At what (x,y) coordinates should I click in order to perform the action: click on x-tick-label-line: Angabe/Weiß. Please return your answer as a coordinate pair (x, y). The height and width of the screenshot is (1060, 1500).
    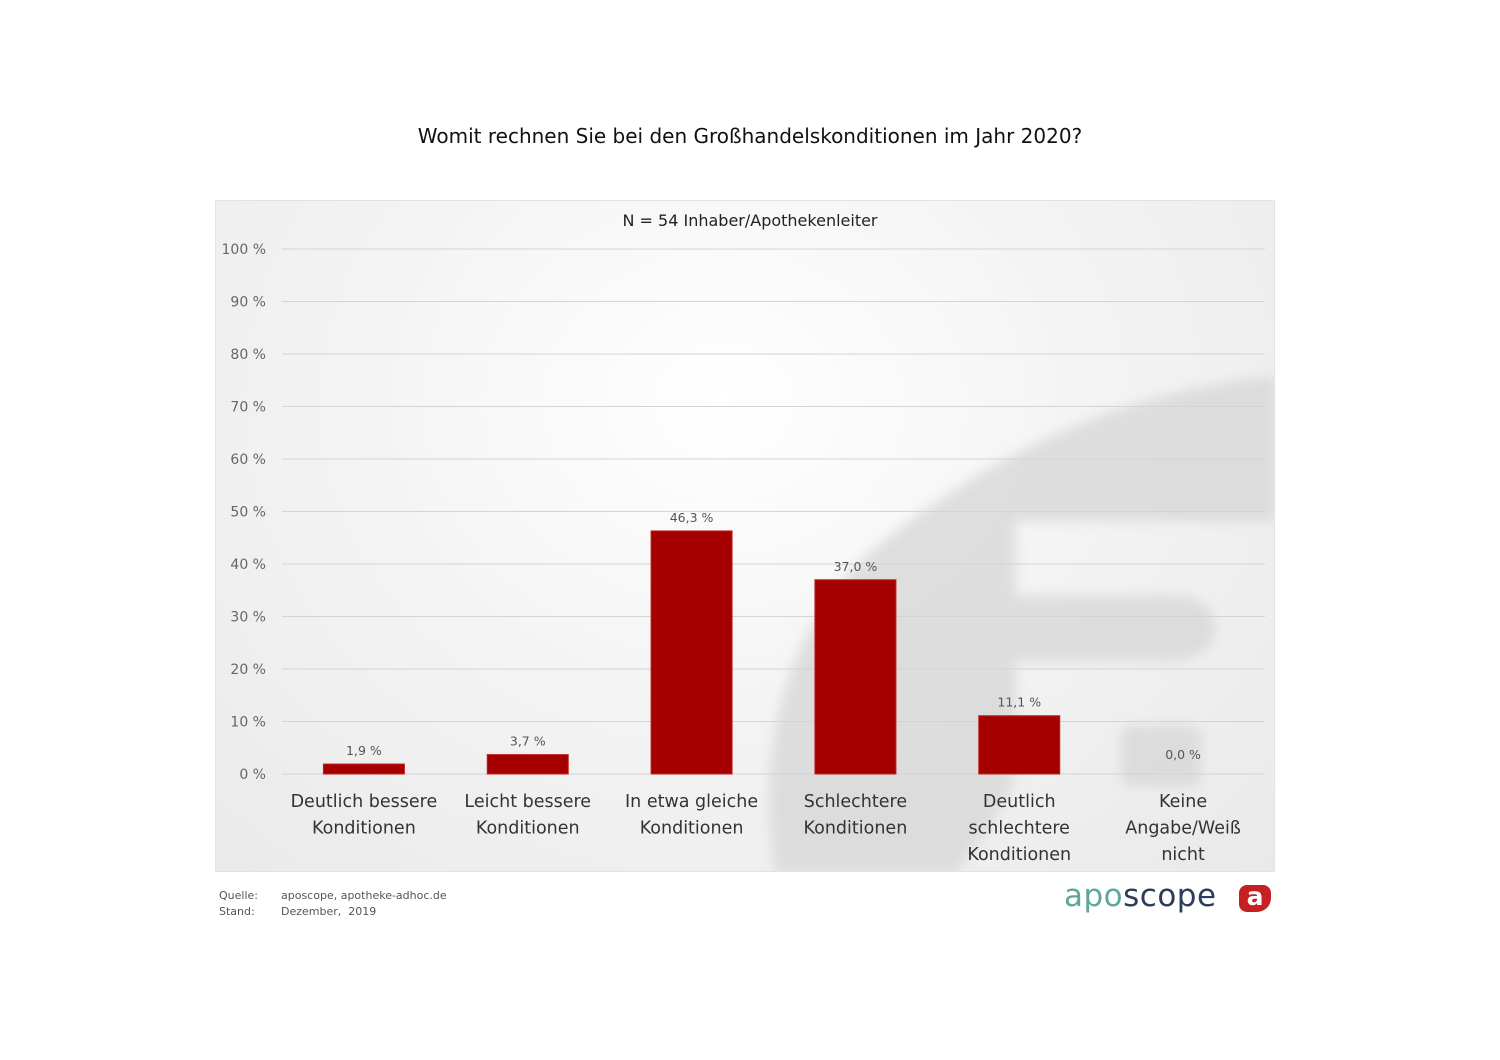
    Looking at the image, I should click on (1183, 829).